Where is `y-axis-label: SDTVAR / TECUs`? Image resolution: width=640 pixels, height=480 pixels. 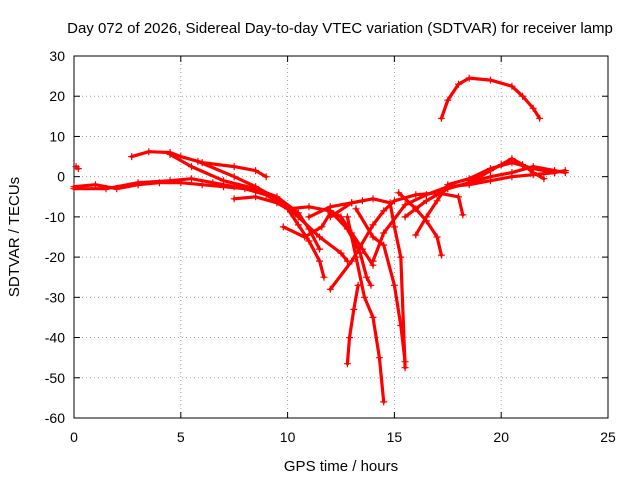
y-axis-label: SDTVAR / TECUs is located at coordinates (14, 237).